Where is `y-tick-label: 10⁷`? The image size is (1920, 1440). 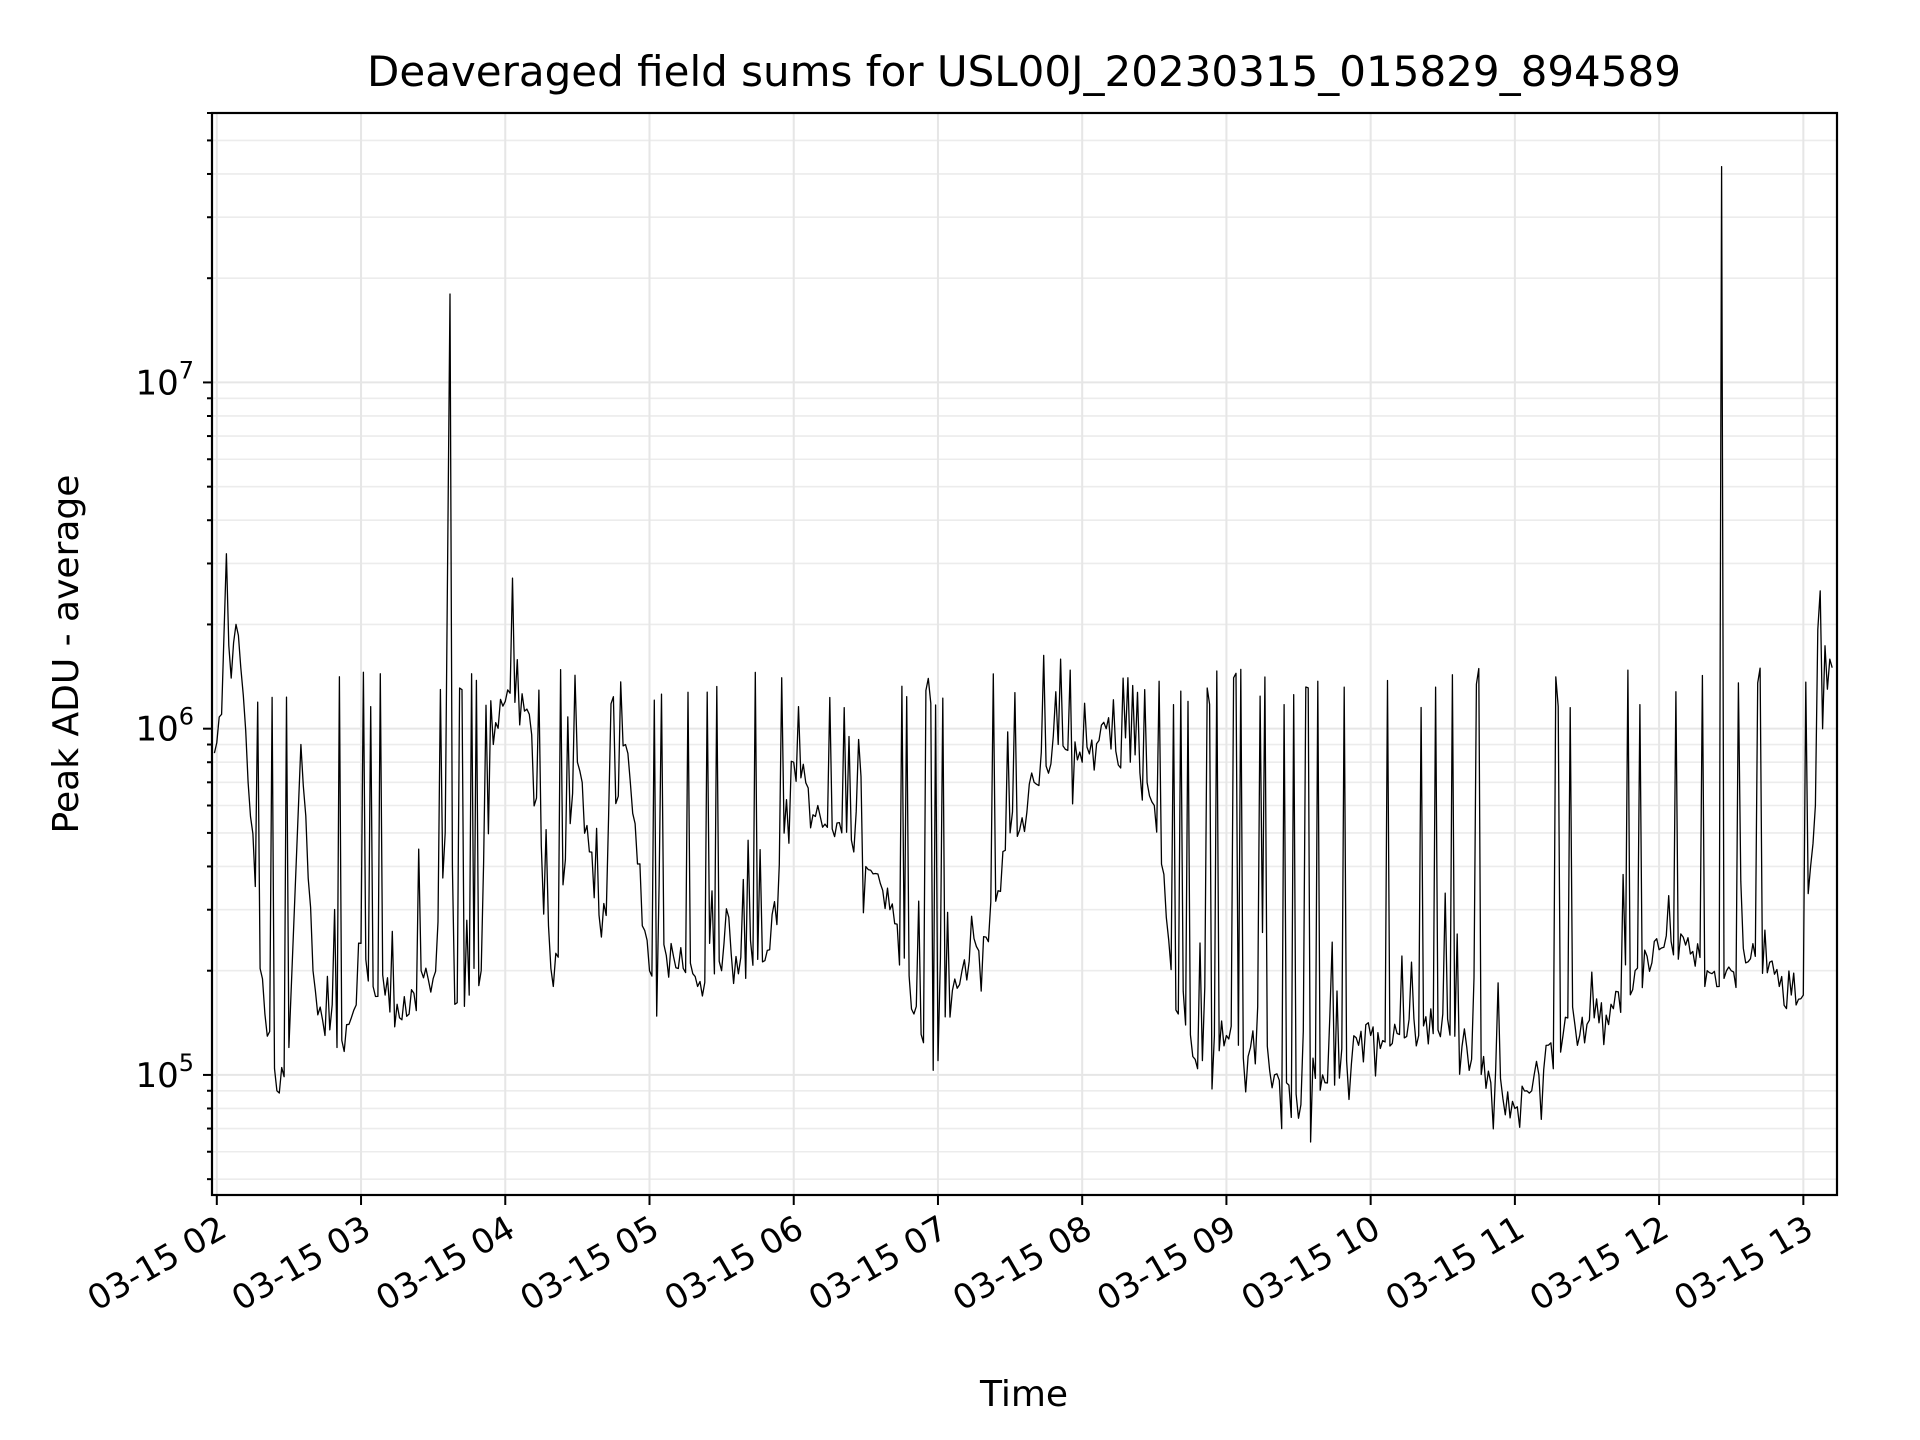
y-tick-label: 10⁷ is located at coordinates (164, 379).